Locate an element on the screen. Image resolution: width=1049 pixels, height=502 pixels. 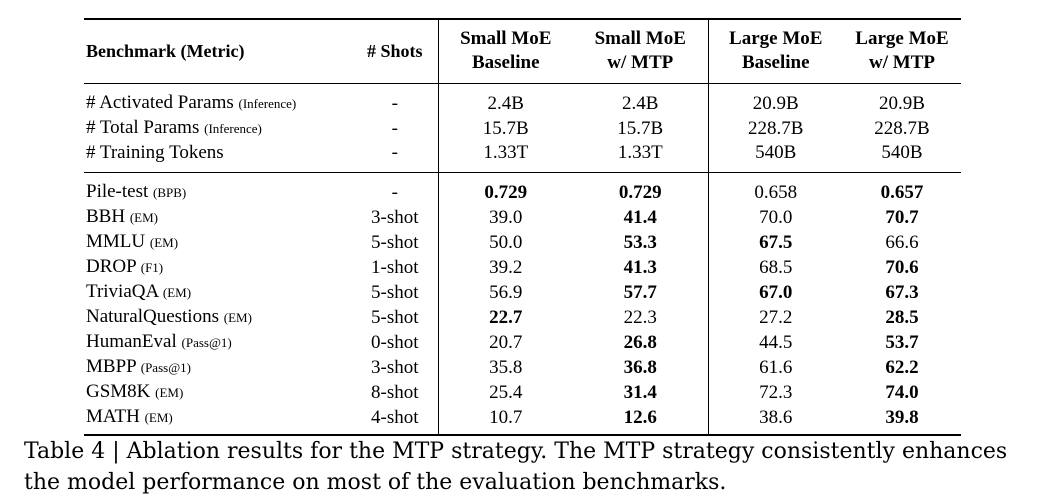
value-cell: 36.8 is located at coordinates (640, 367).